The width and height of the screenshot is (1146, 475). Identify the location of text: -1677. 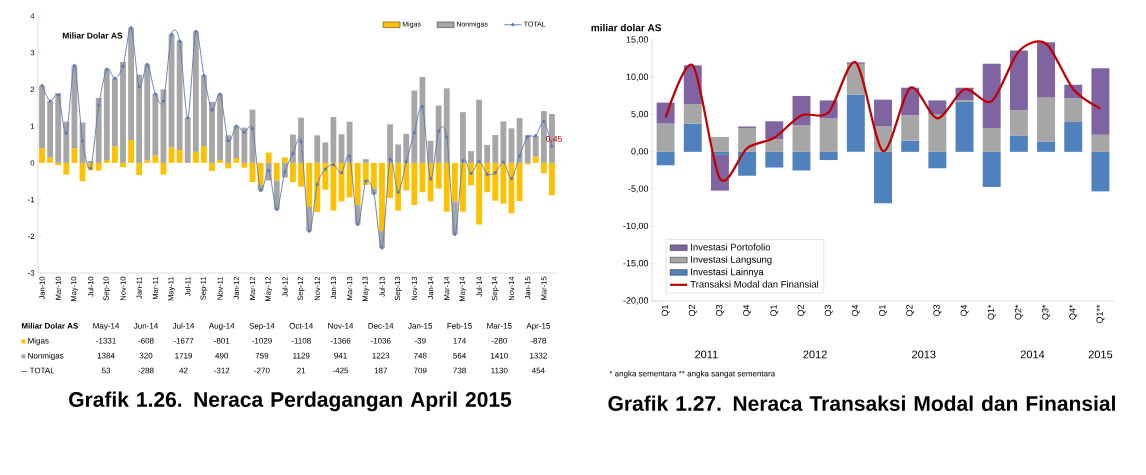
(183, 340).